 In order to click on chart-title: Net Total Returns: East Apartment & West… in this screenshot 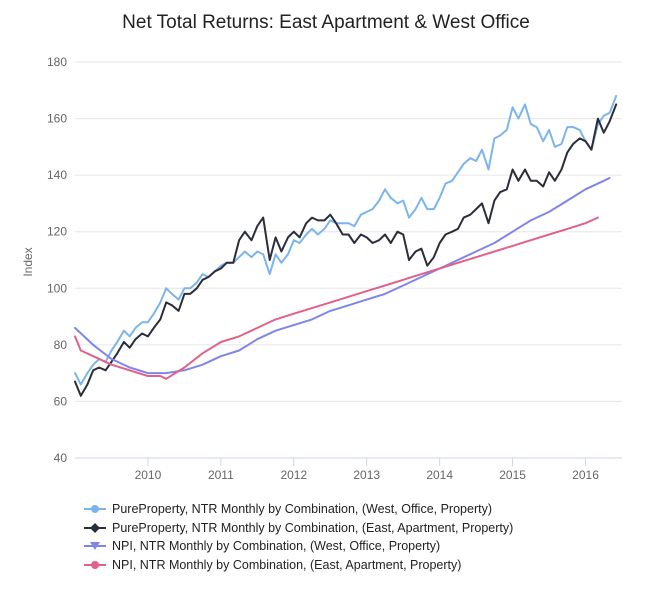, I will do `click(326, 22)`.